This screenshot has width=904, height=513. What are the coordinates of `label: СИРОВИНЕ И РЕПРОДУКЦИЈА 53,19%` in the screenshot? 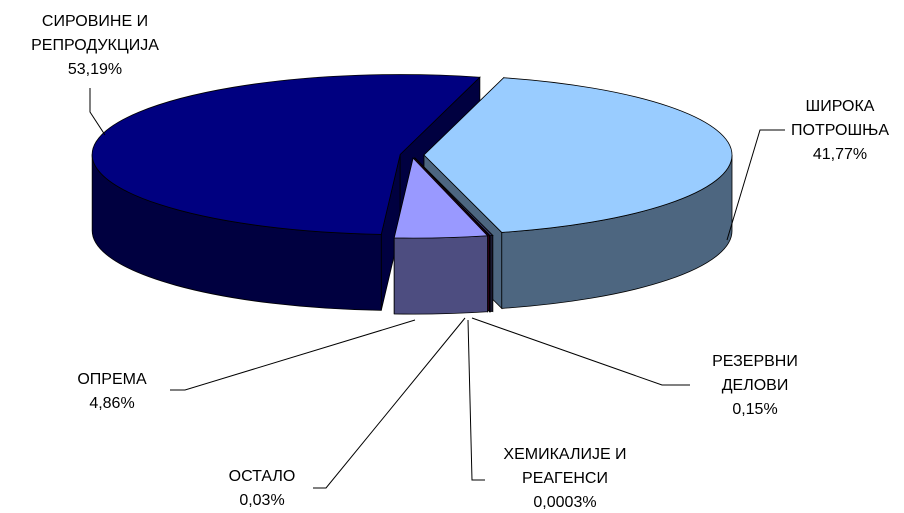 It's located at (97, 46).